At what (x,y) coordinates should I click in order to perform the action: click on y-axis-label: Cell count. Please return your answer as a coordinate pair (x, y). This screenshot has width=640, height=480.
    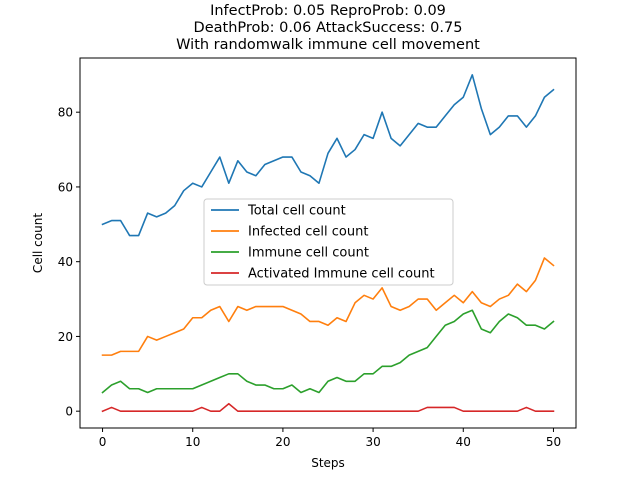
    Looking at the image, I should click on (38, 243).